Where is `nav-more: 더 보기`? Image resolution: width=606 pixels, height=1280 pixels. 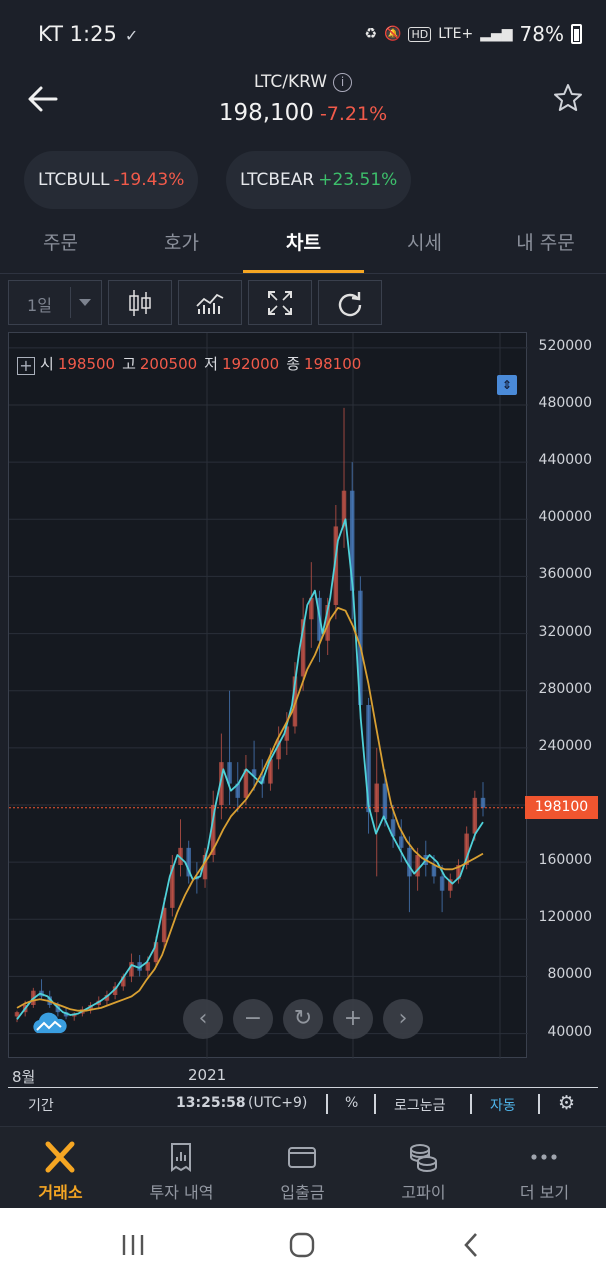
nav-more: 더 보기 is located at coordinates (544, 1168).